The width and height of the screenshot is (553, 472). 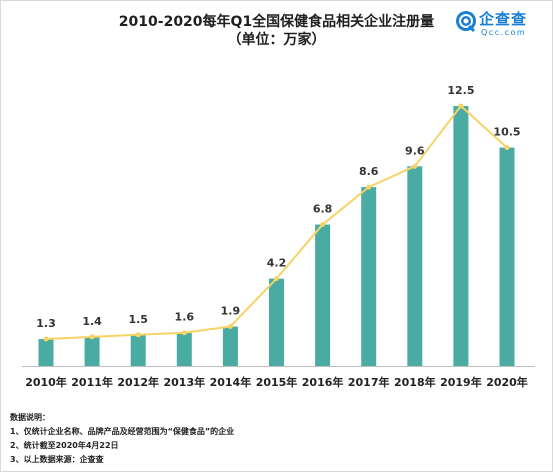 What do you see at coordinates (415, 266) in the screenshot?
I see `bar-2018年` at bounding box center [415, 266].